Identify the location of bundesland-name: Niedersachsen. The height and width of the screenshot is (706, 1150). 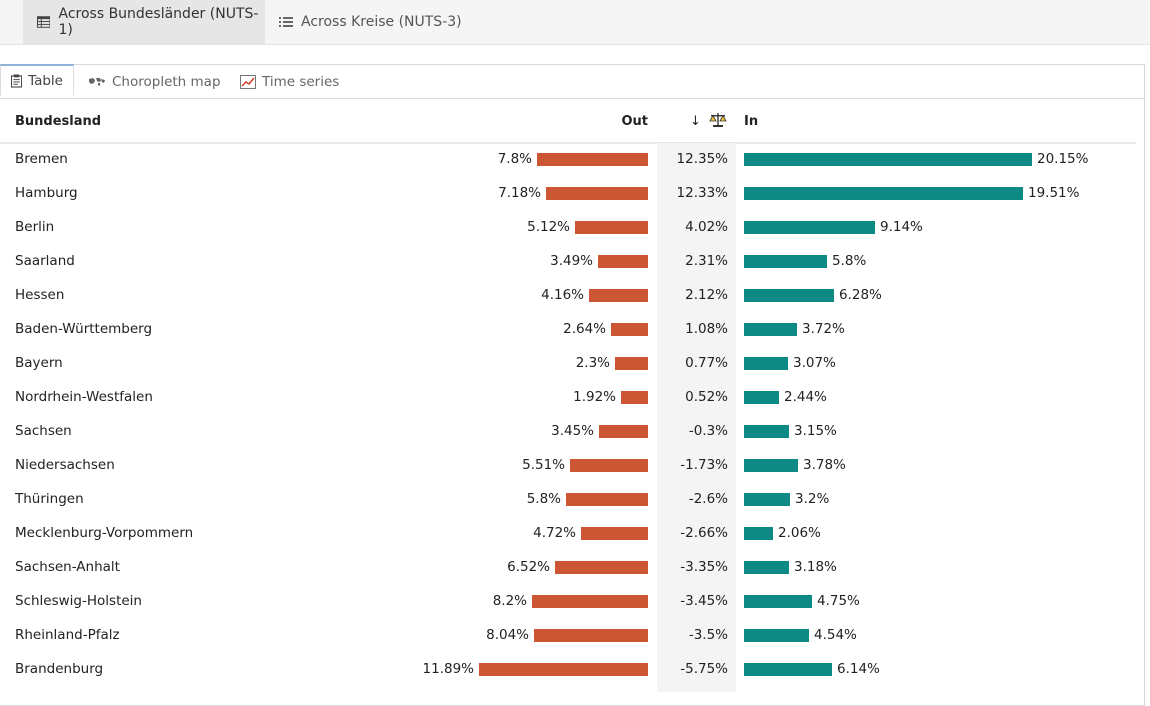
(65, 465).